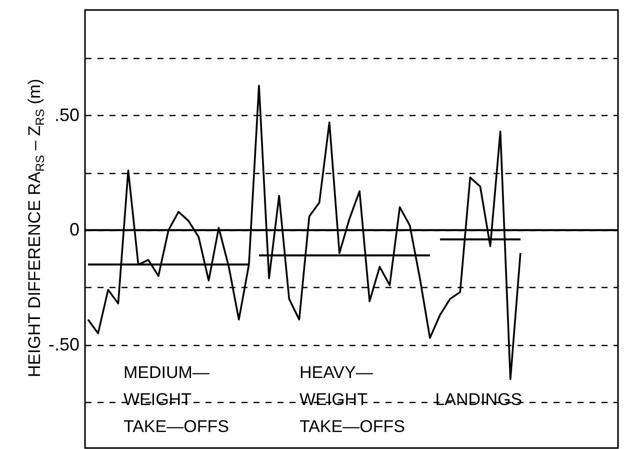 Image resolution: width=624 pixels, height=449 pixels. I want to click on y-tick-label: -.50, so click(64, 344).